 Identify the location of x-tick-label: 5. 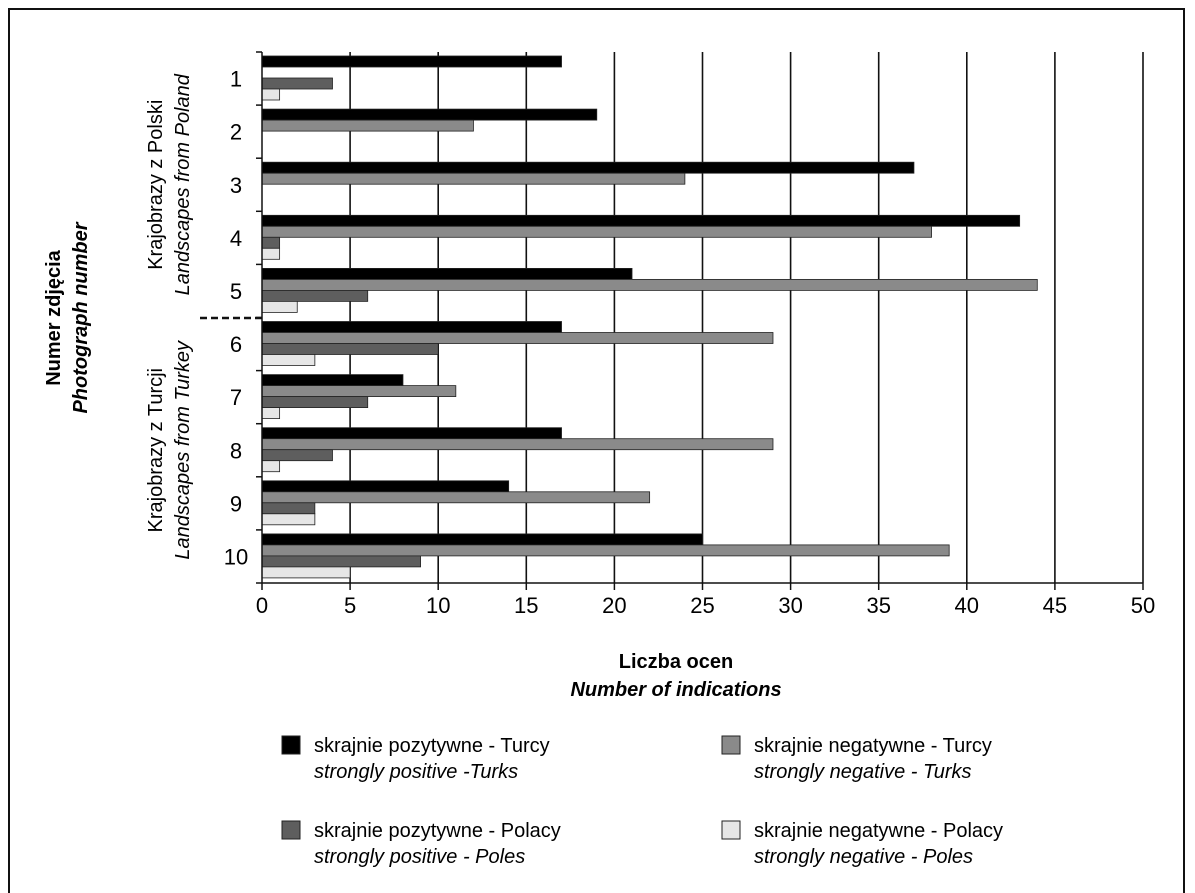
(350, 605).